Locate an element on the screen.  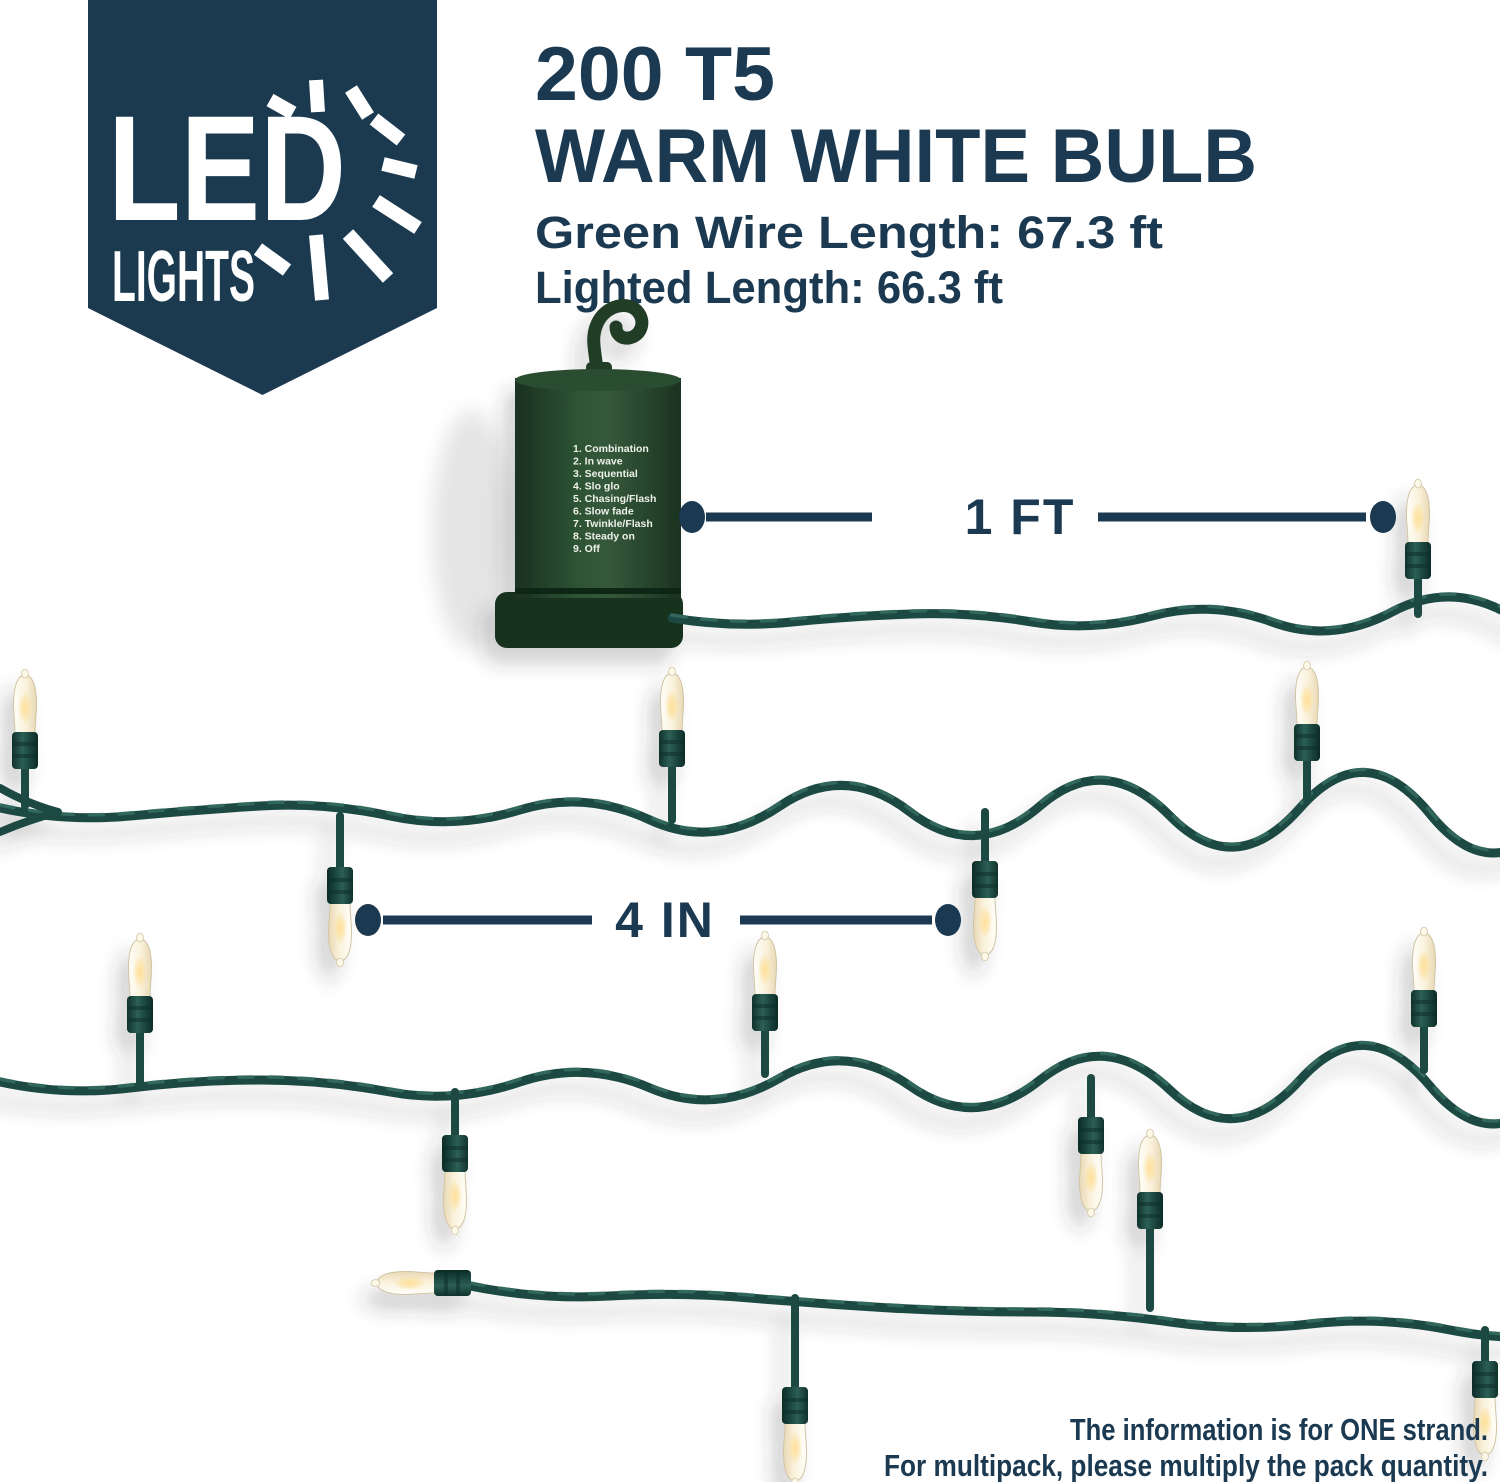
battery-mode-item: 6. Slow fade is located at coordinates (603, 512).